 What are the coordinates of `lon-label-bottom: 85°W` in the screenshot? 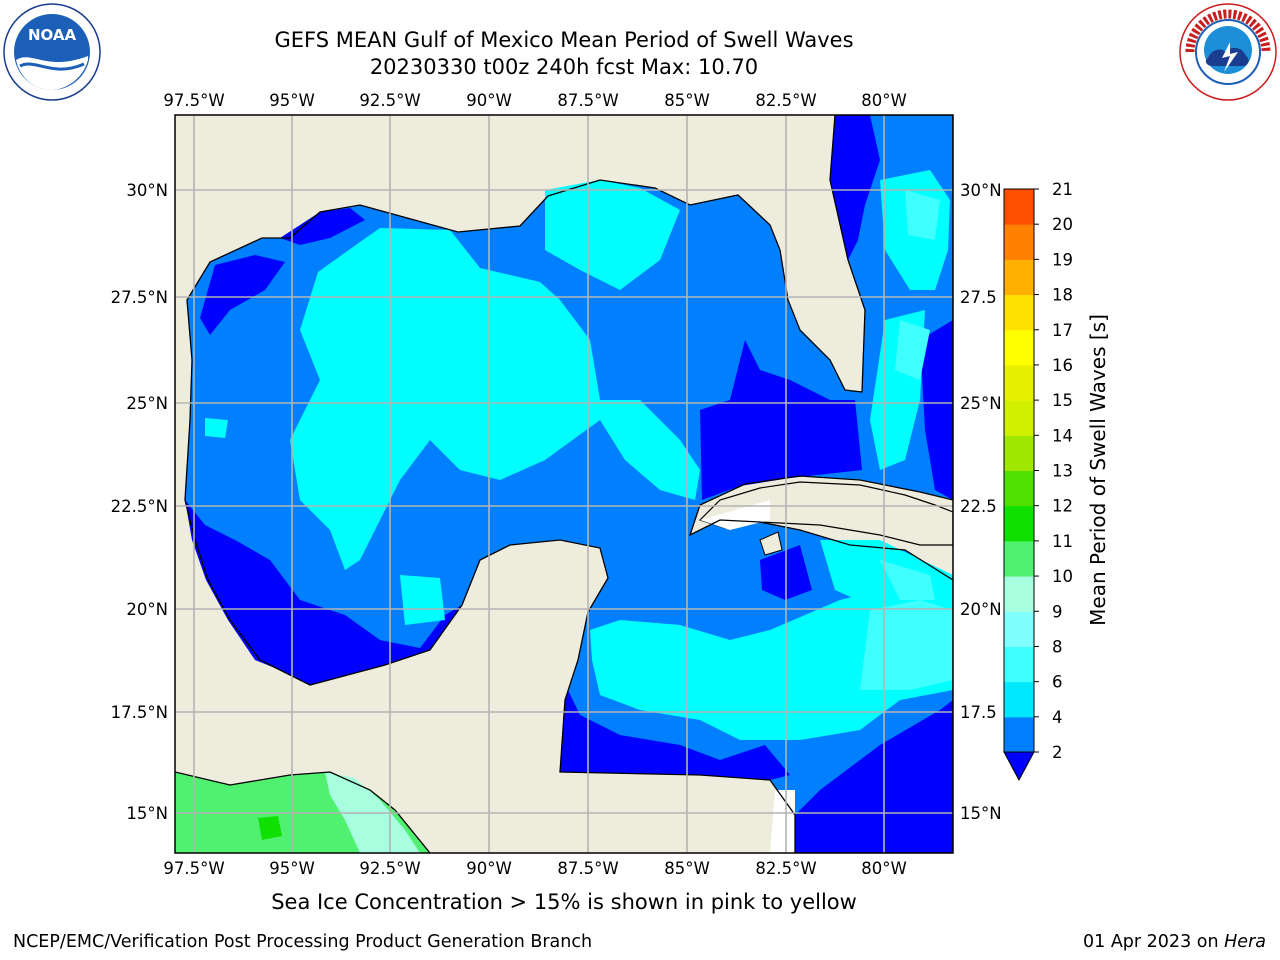 It's located at (687, 868).